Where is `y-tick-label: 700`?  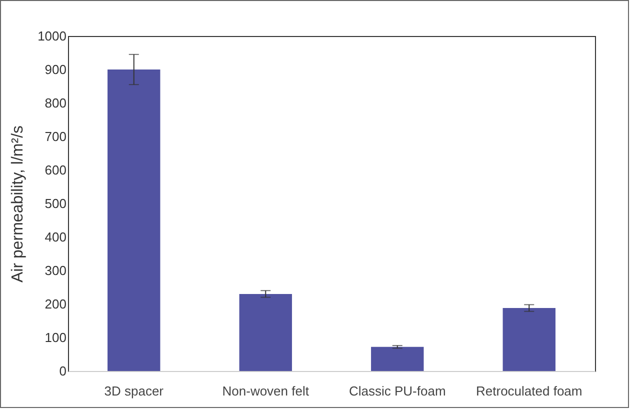
y-tick-label: 700 is located at coordinates (55, 136).